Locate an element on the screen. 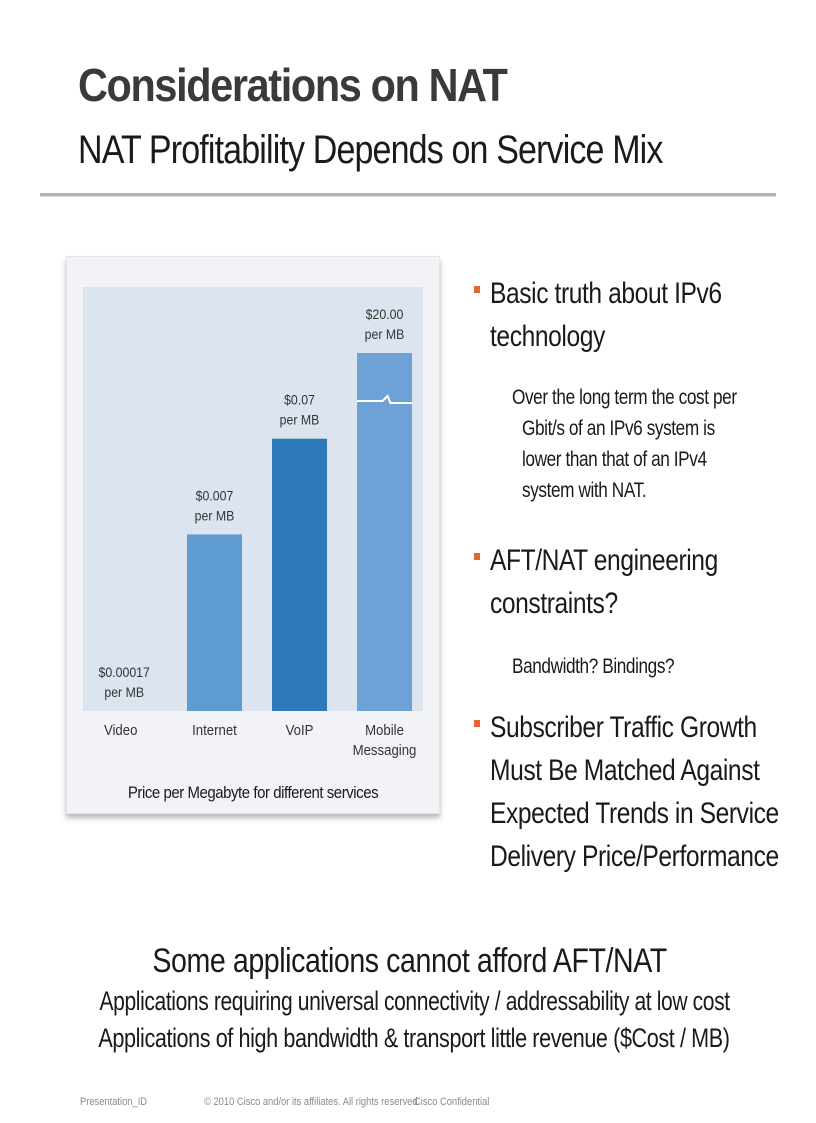 This screenshot has width=816, height=1123. bullet-text-line: Delivery Price/Performance is located at coordinates (634, 856).